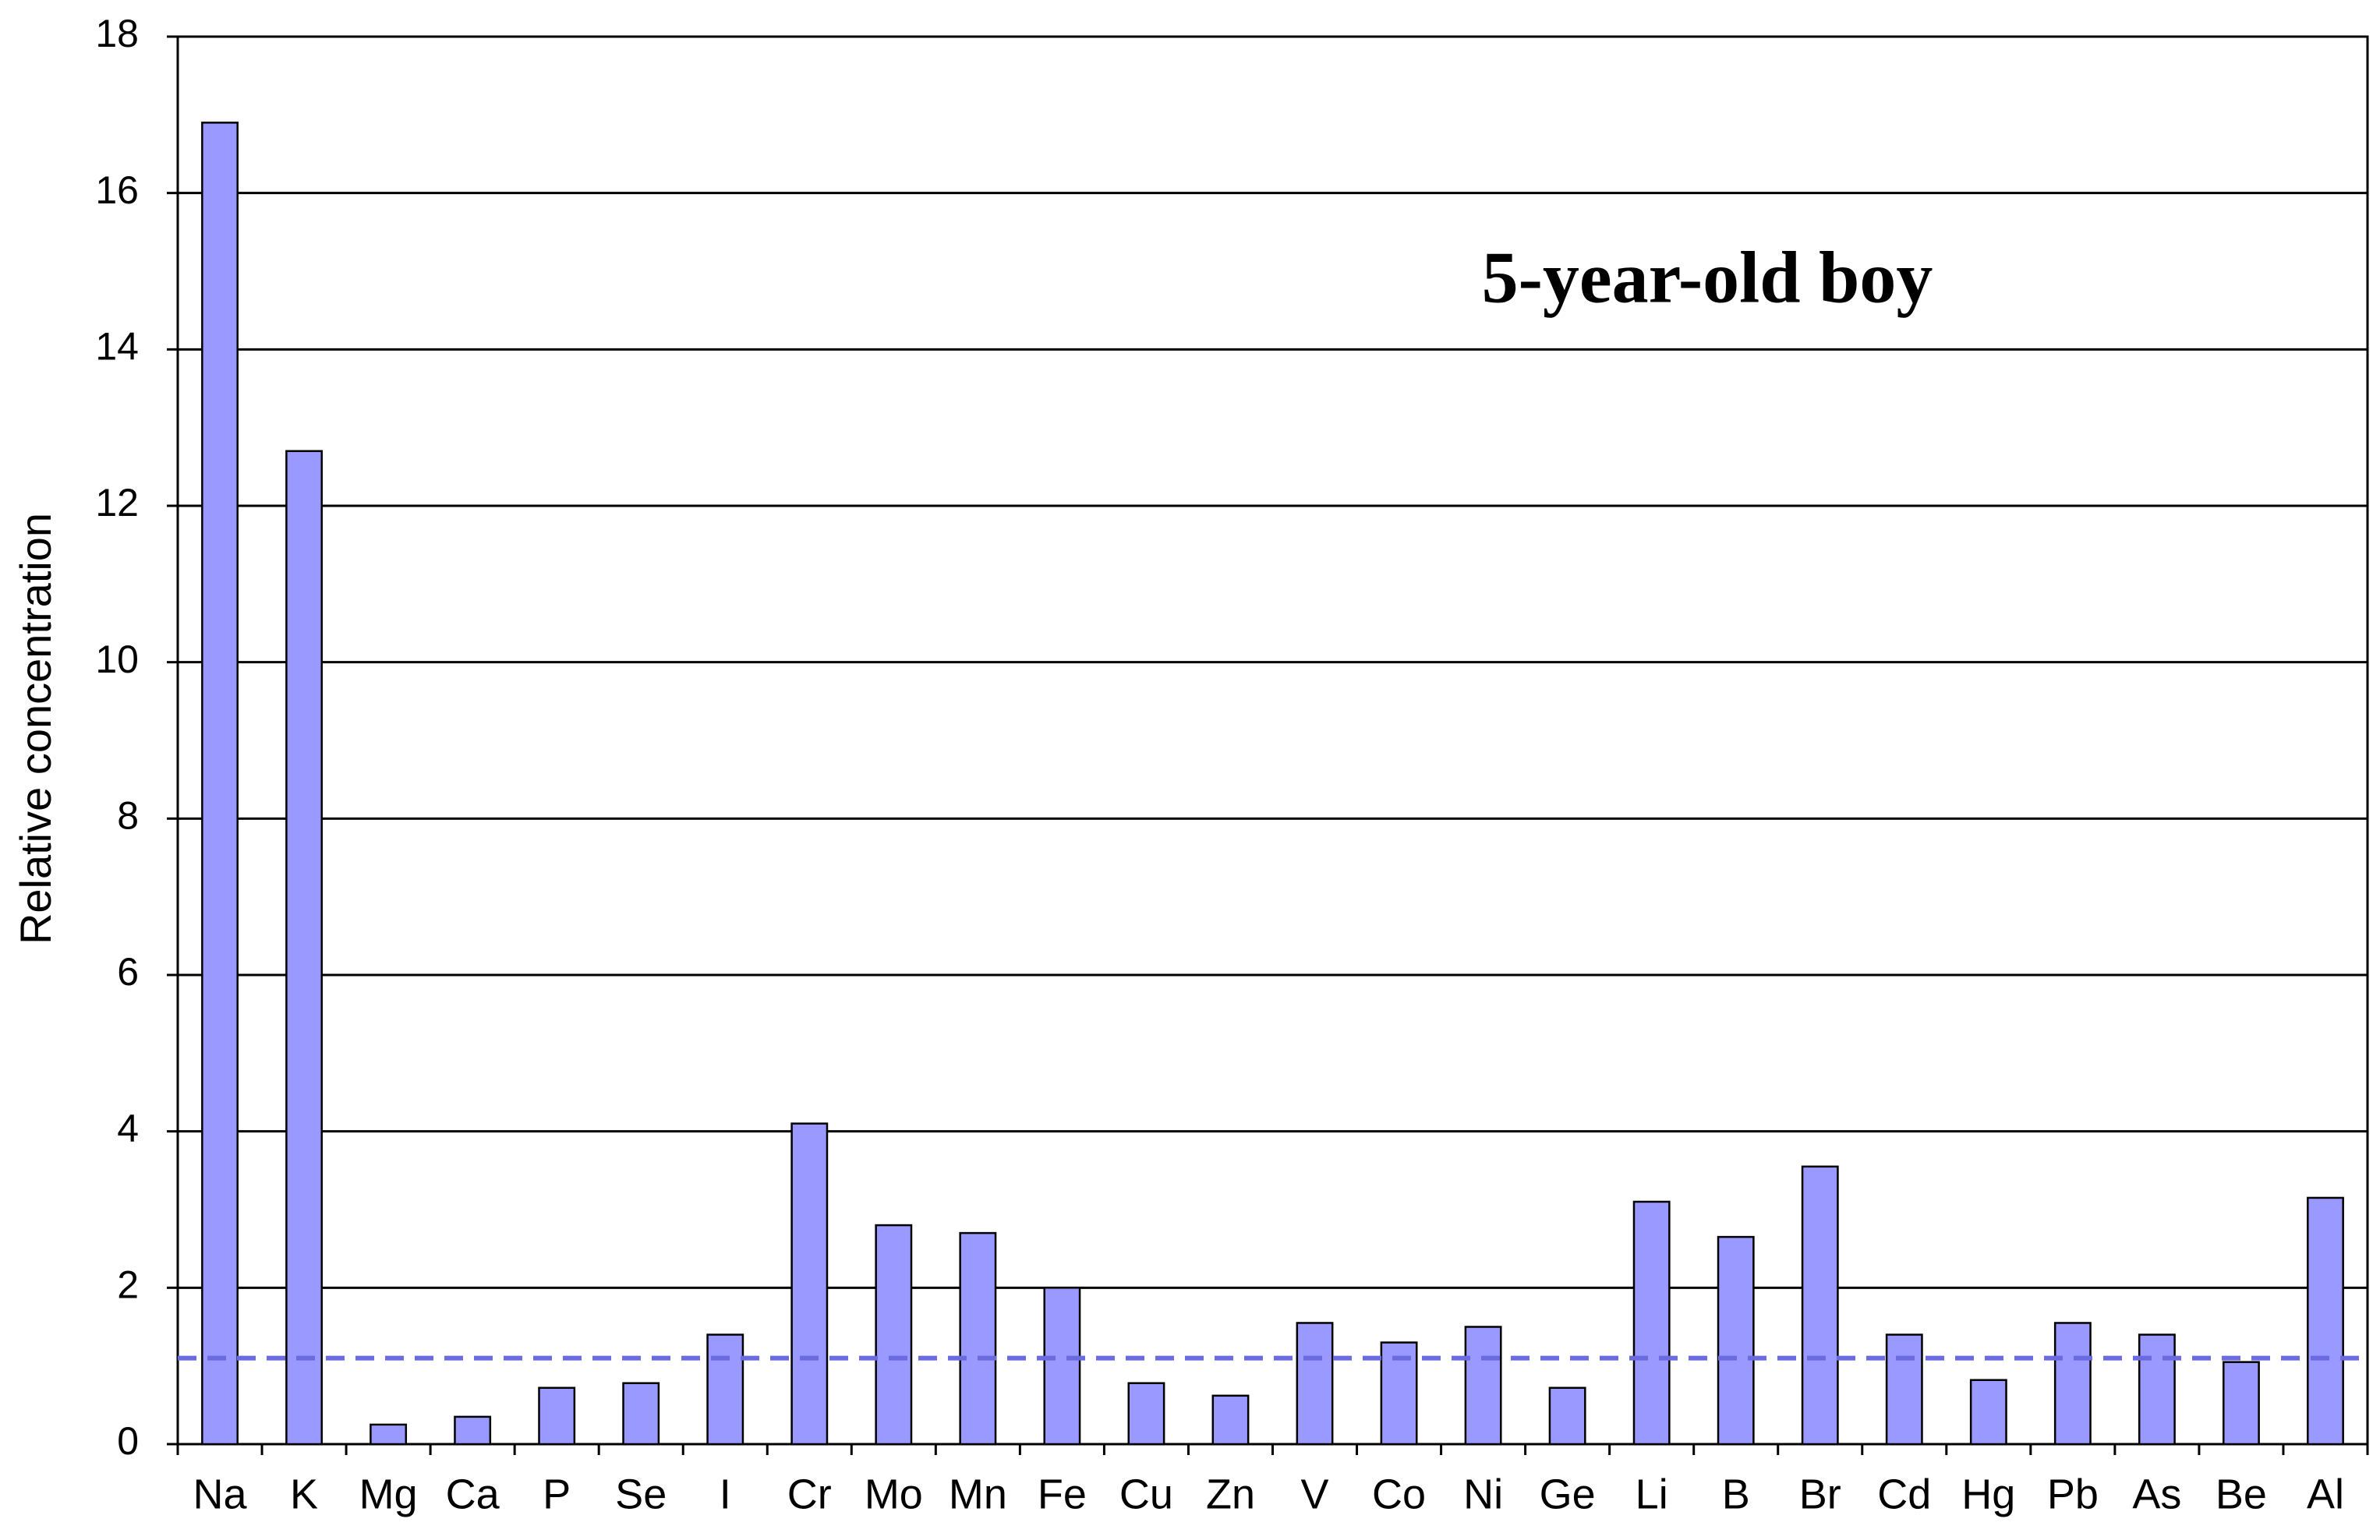 Image resolution: width=2380 pixels, height=1540 pixels. I want to click on annotation: 5-year-old boy, so click(1708, 278).